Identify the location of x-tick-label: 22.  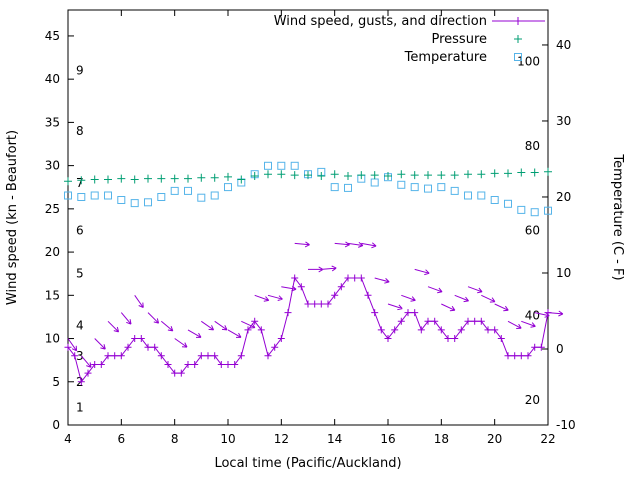
(547, 439).